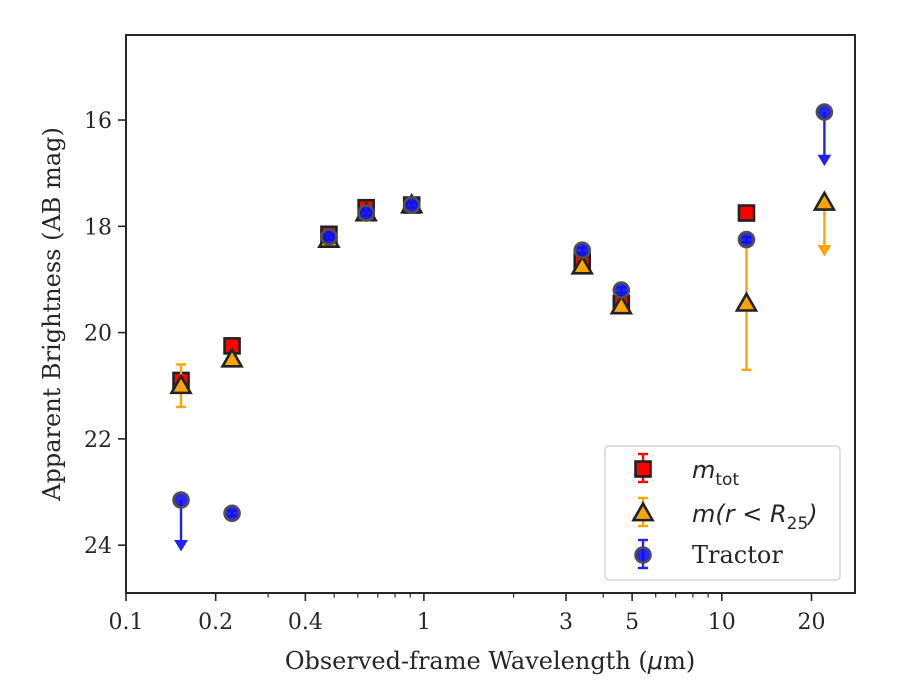  What do you see at coordinates (98, 546) in the screenshot?
I see `y-tick-label: 24` at bounding box center [98, 546].